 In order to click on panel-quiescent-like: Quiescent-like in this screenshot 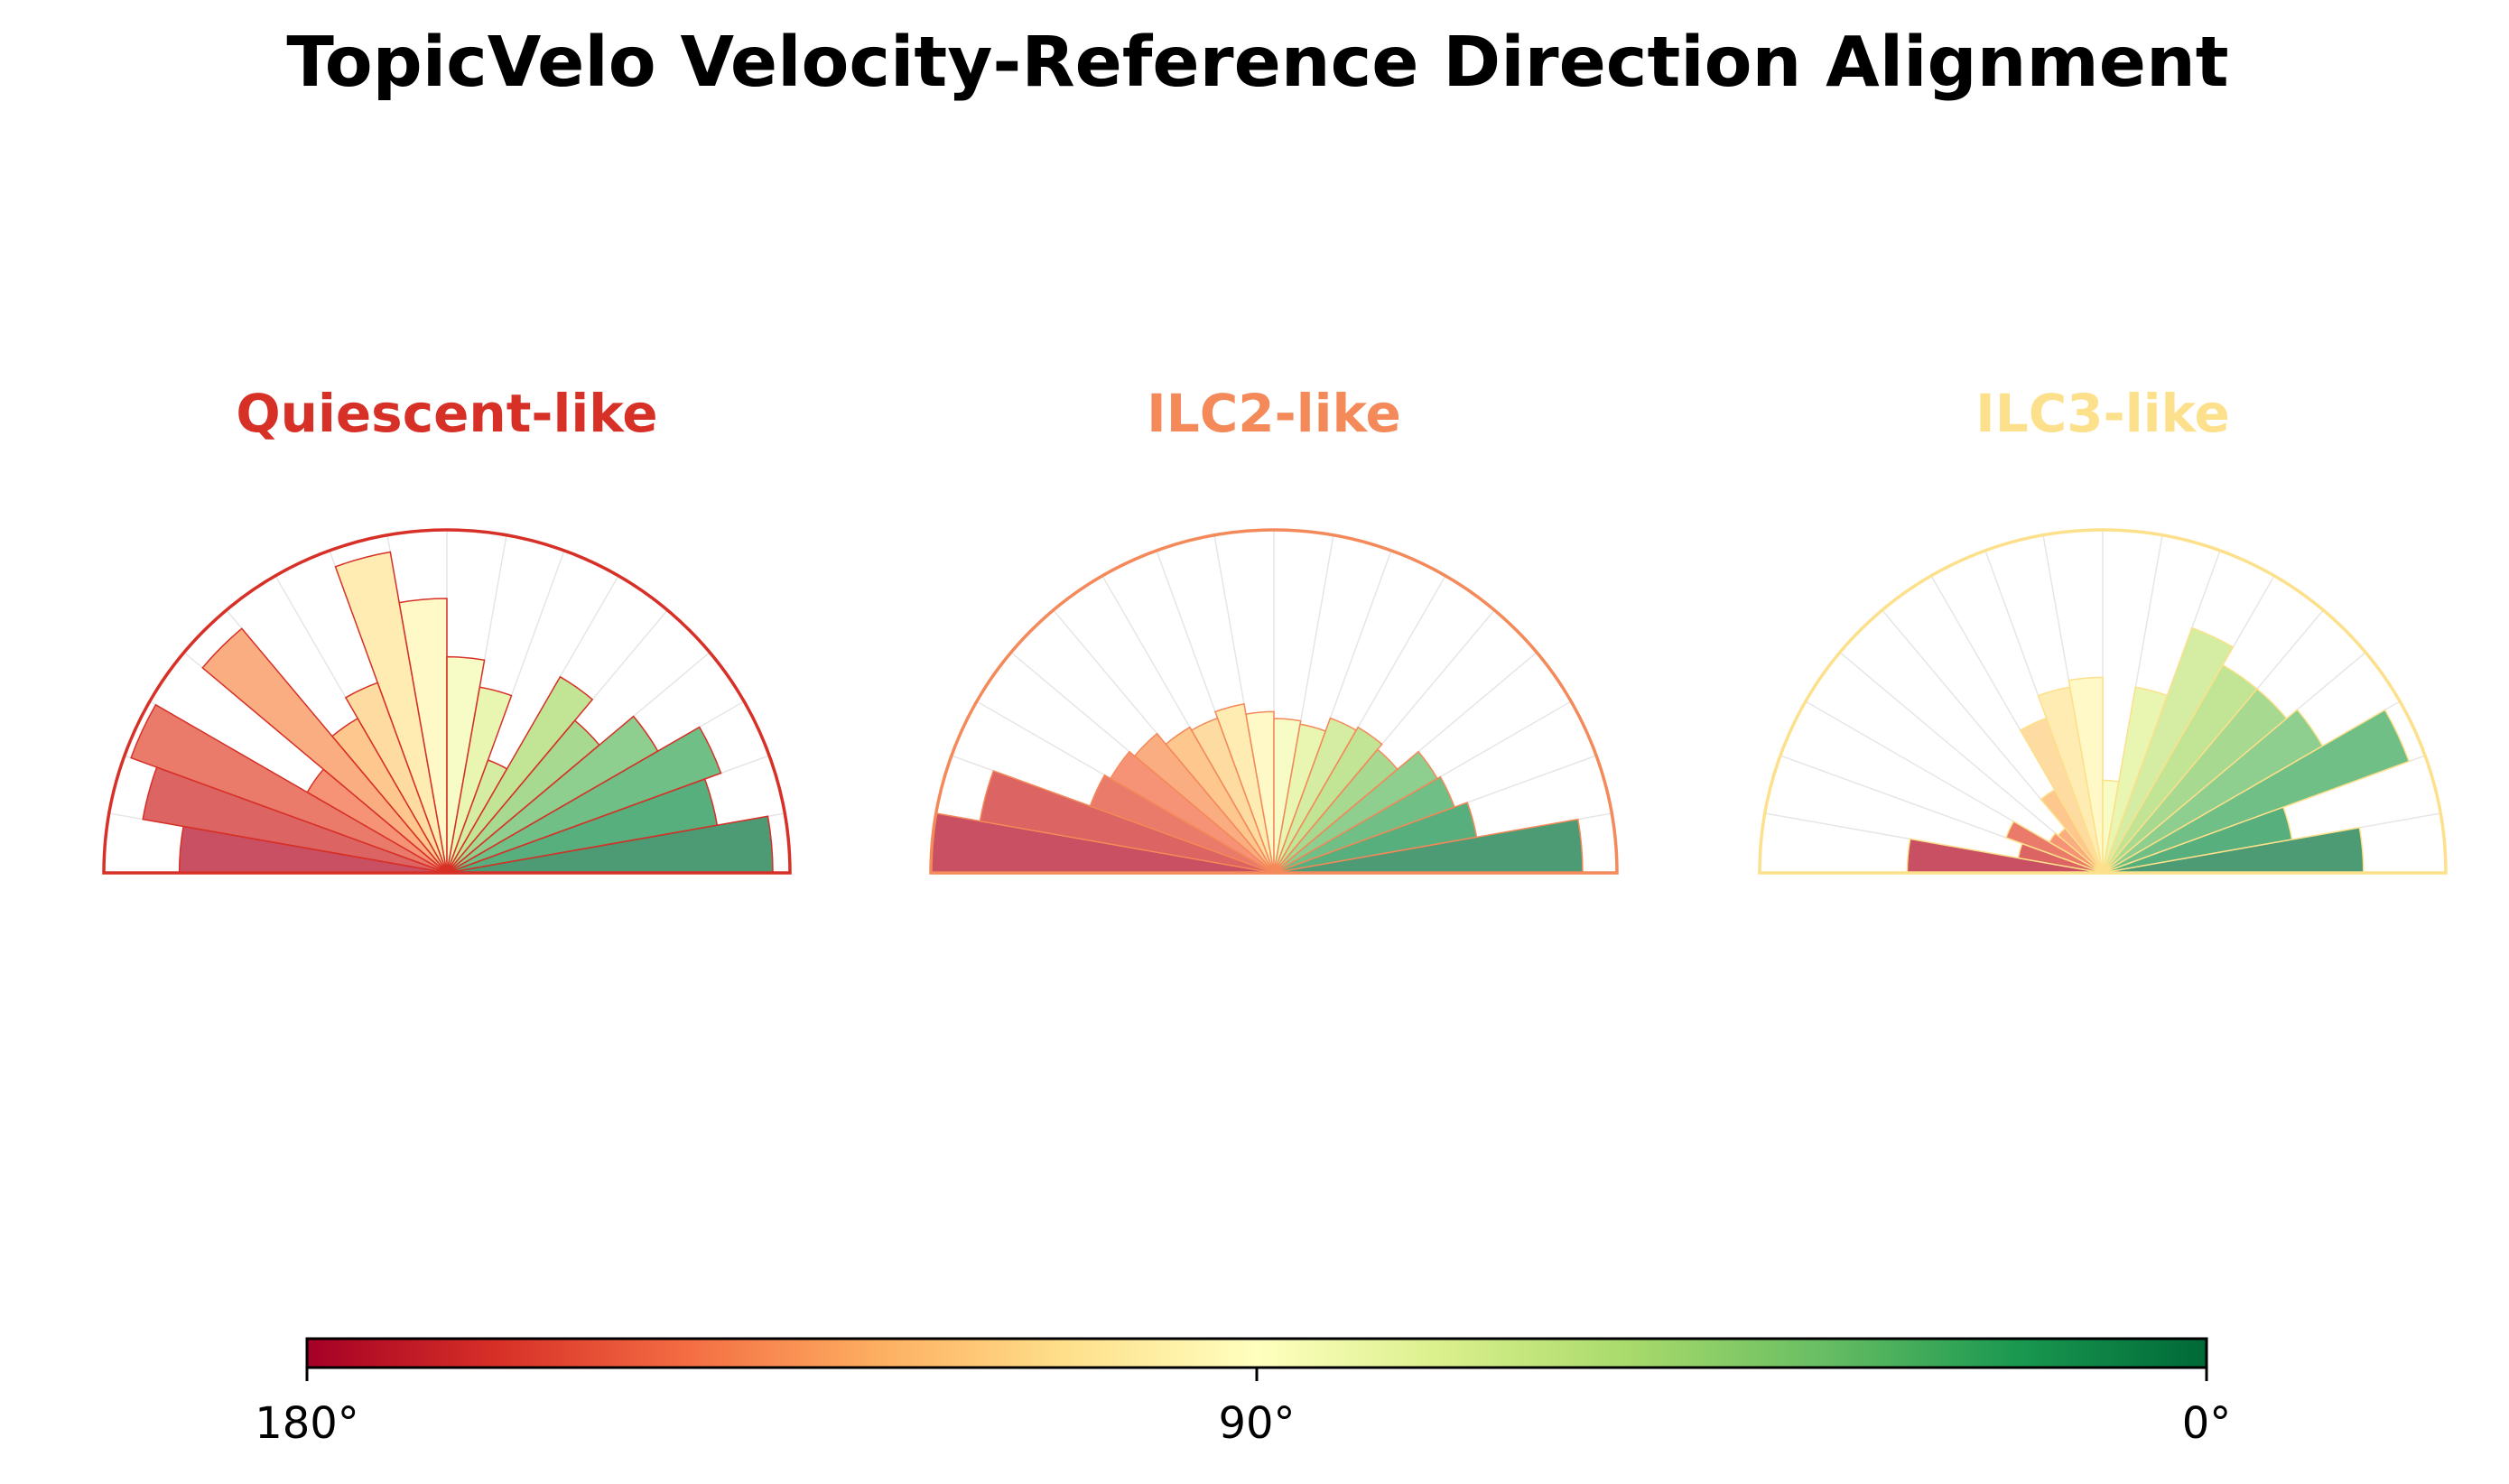, I will do `click(447, 629)`.